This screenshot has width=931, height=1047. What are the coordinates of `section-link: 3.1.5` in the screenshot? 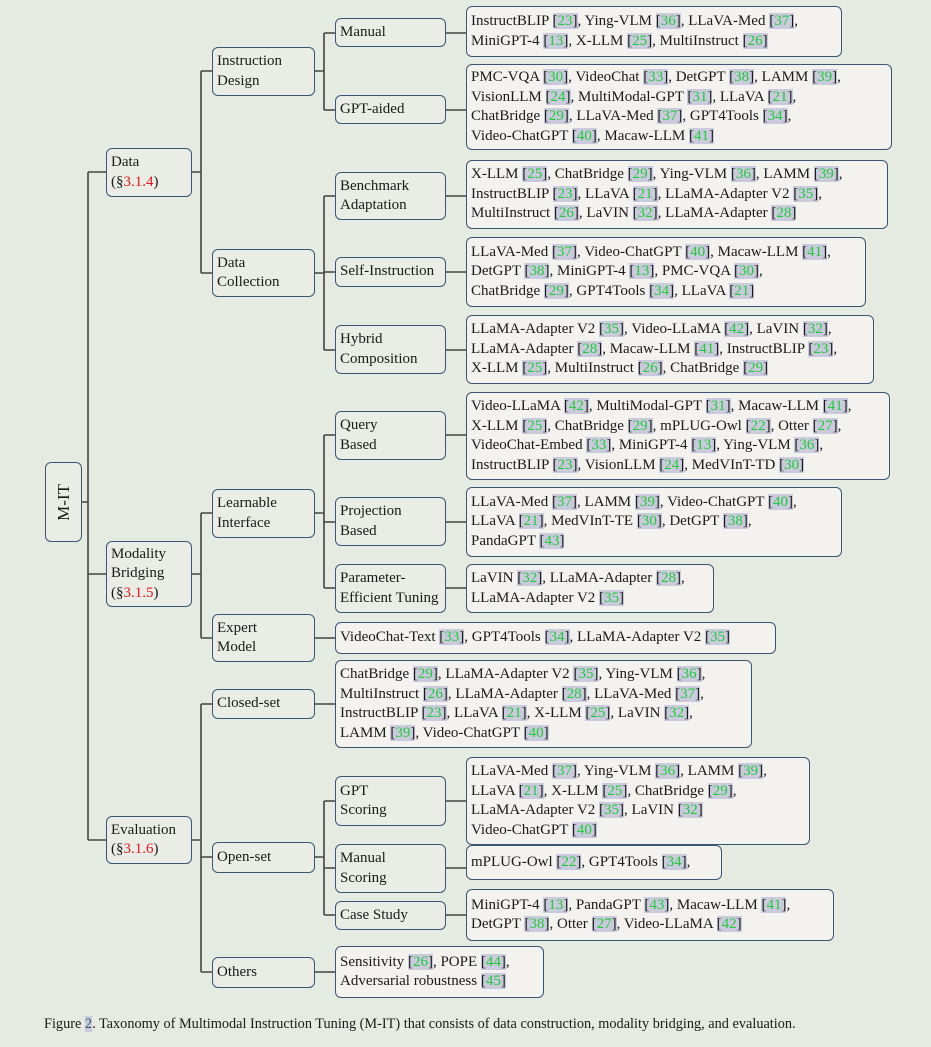 It's located at (138, 592).